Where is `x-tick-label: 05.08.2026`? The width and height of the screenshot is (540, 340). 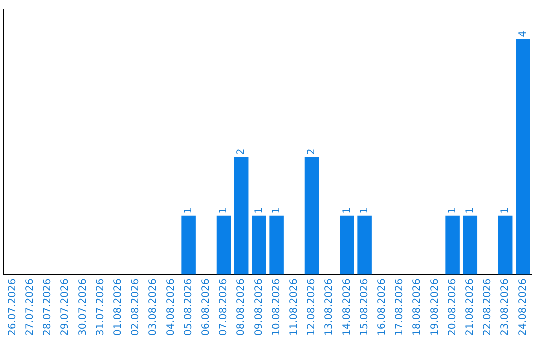
x-tick-label: 05.08.2026 is located at coordinates (188, 307).